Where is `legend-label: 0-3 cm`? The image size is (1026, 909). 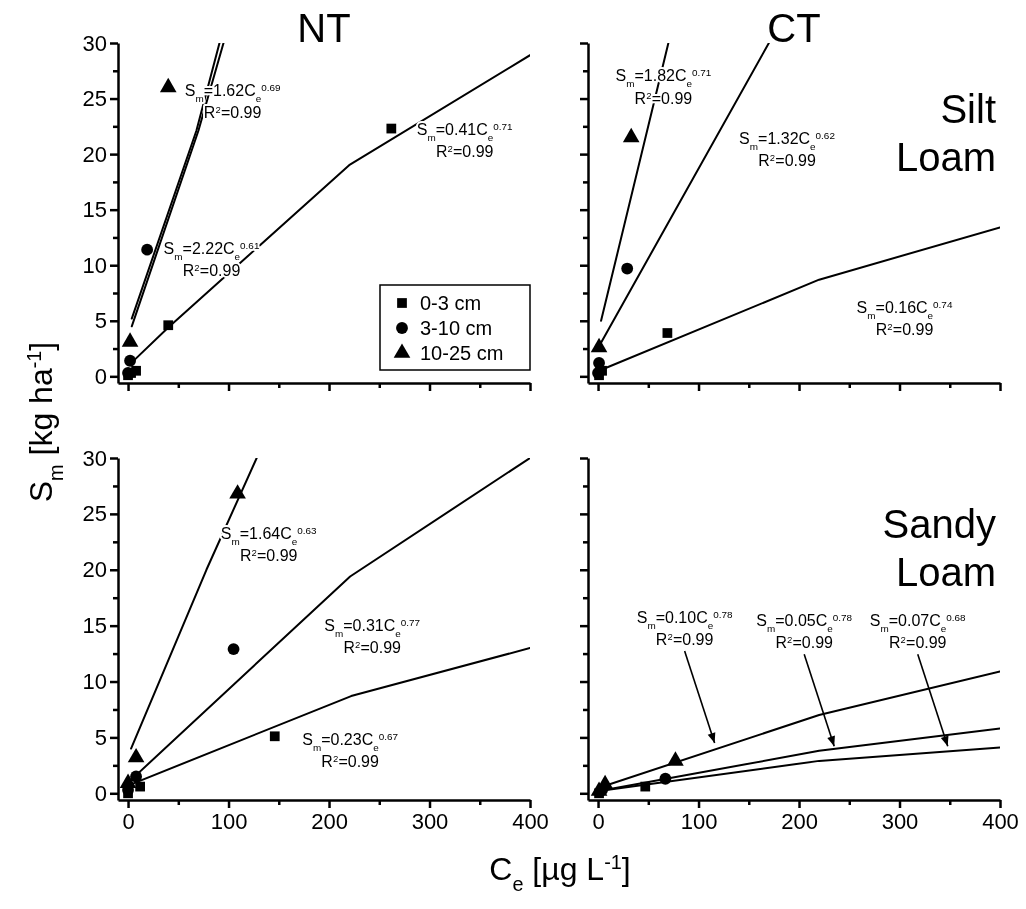 legend-label: 0-3 cm is located at coordinates (451, 303).